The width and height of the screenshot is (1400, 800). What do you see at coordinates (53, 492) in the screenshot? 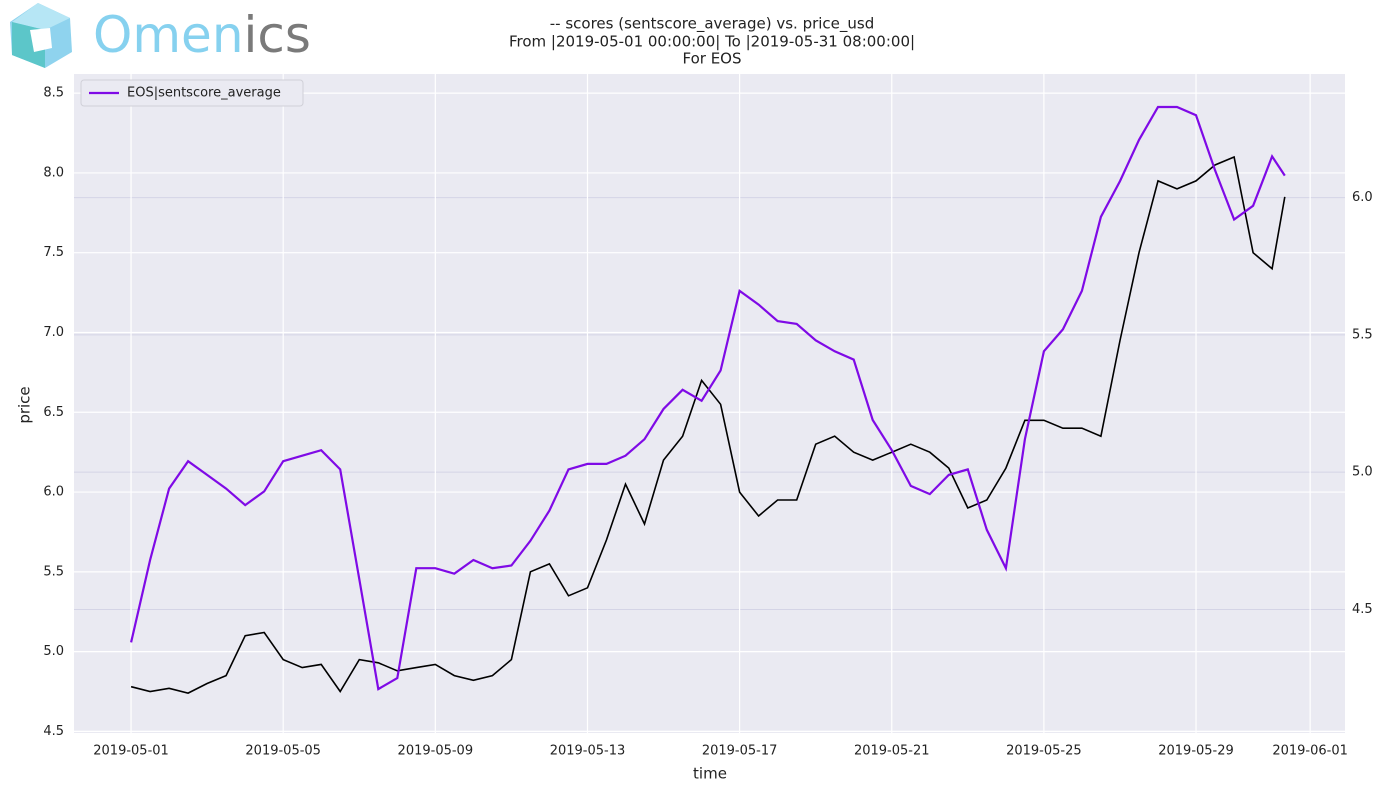
I see `y-tick-label: 6.0` at bounding box center [53, 492].